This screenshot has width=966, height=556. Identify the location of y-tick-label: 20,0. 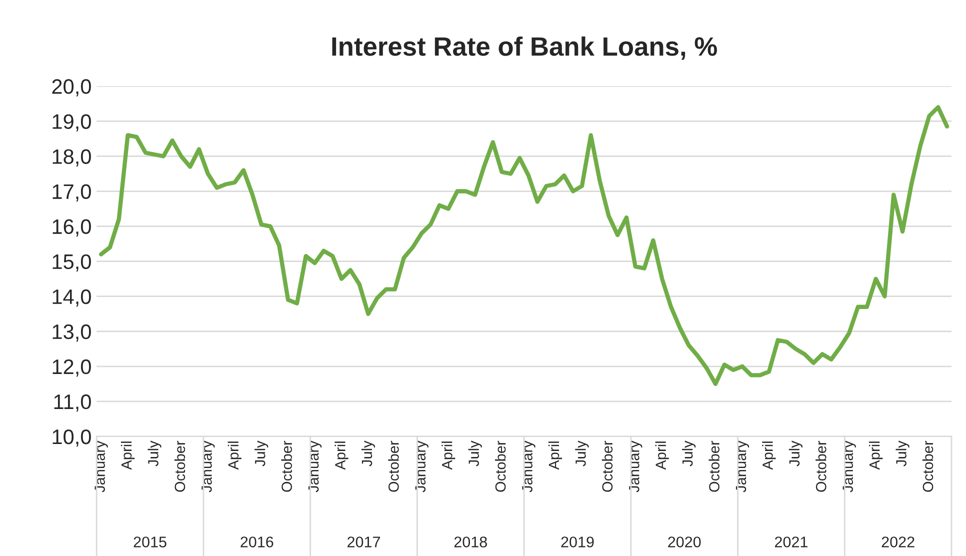
(71, 87).